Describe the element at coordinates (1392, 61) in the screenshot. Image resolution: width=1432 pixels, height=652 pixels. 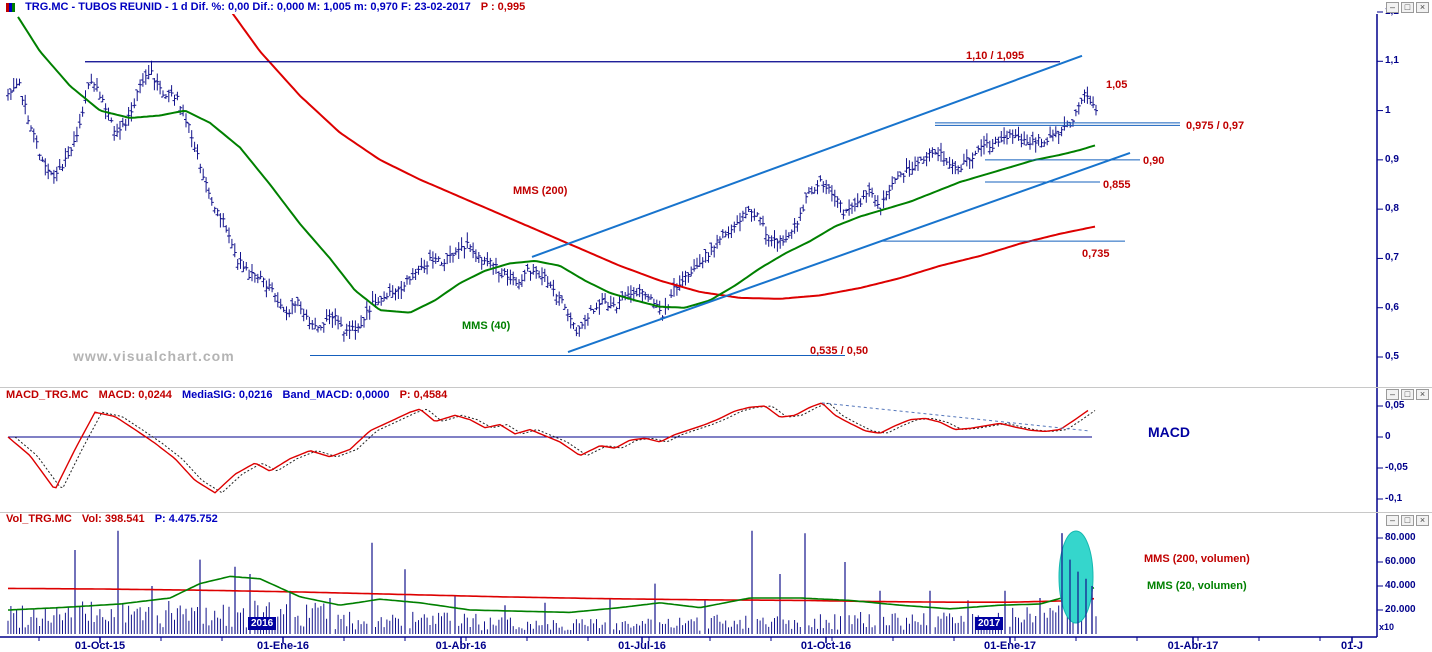
I see `price-ytick-label: 1,1` at that location.